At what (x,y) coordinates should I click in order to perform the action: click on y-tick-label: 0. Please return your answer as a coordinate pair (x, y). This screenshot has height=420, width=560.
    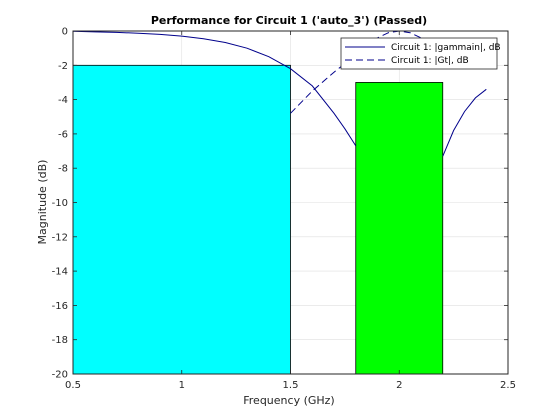
    Looking at the image, I should click on (65, 32).